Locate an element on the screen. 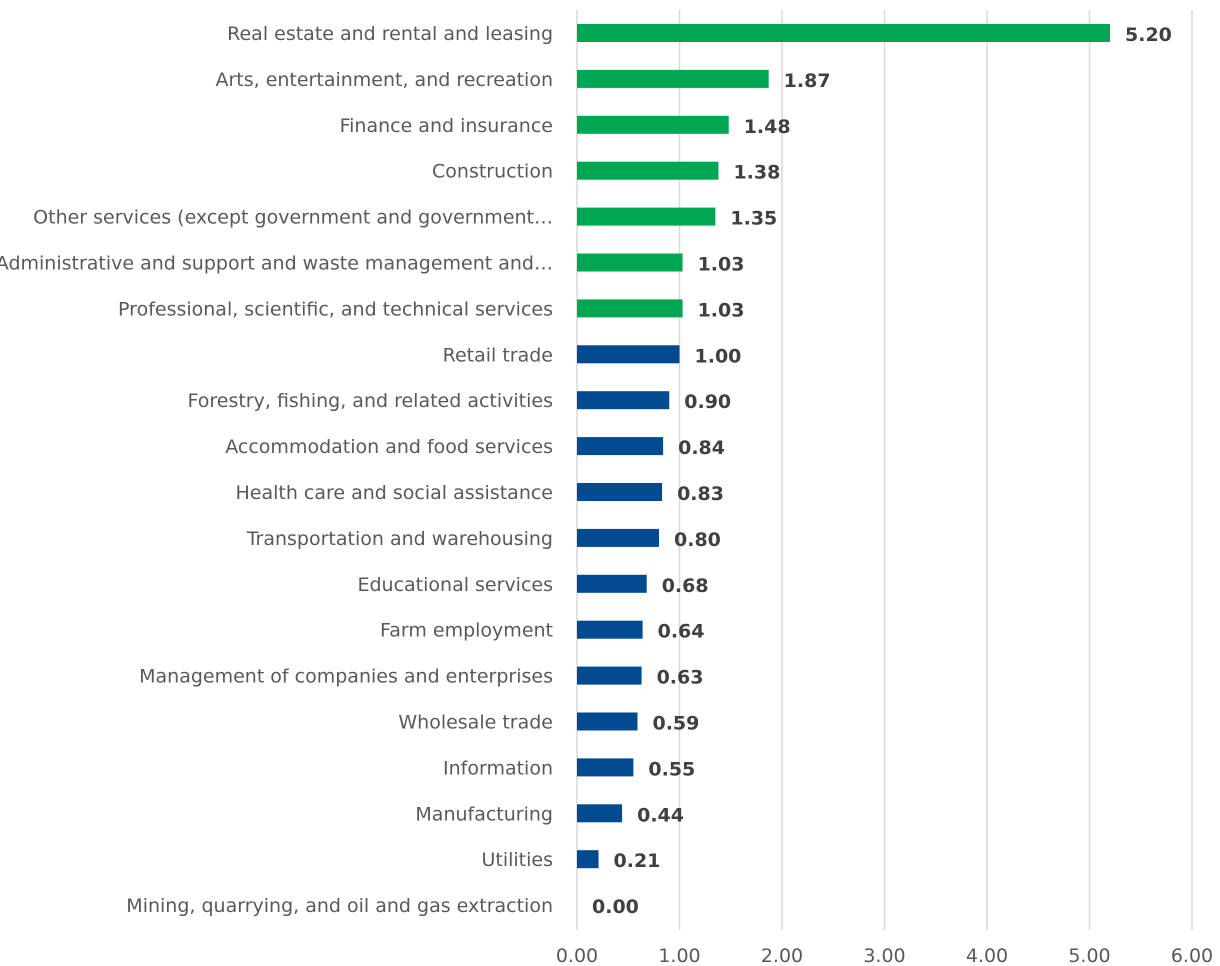 The height and width of the screenshot is (966, 1220). value-label-4: 1.35 is located at coordinates (753, 219).